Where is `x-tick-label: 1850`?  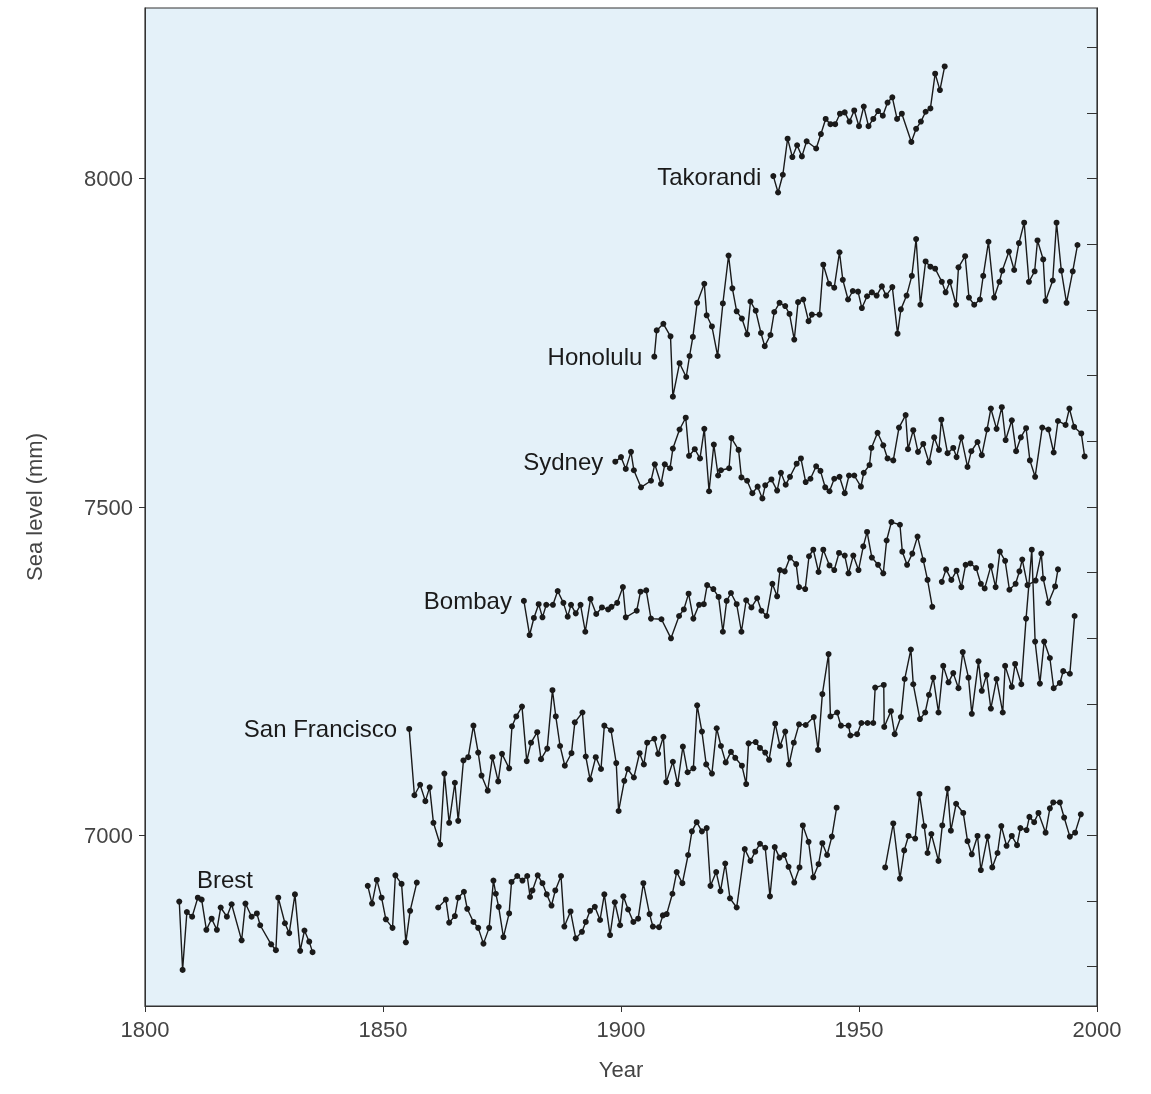 x-tick-label: 1850 is located at coordinates (383, 1029).